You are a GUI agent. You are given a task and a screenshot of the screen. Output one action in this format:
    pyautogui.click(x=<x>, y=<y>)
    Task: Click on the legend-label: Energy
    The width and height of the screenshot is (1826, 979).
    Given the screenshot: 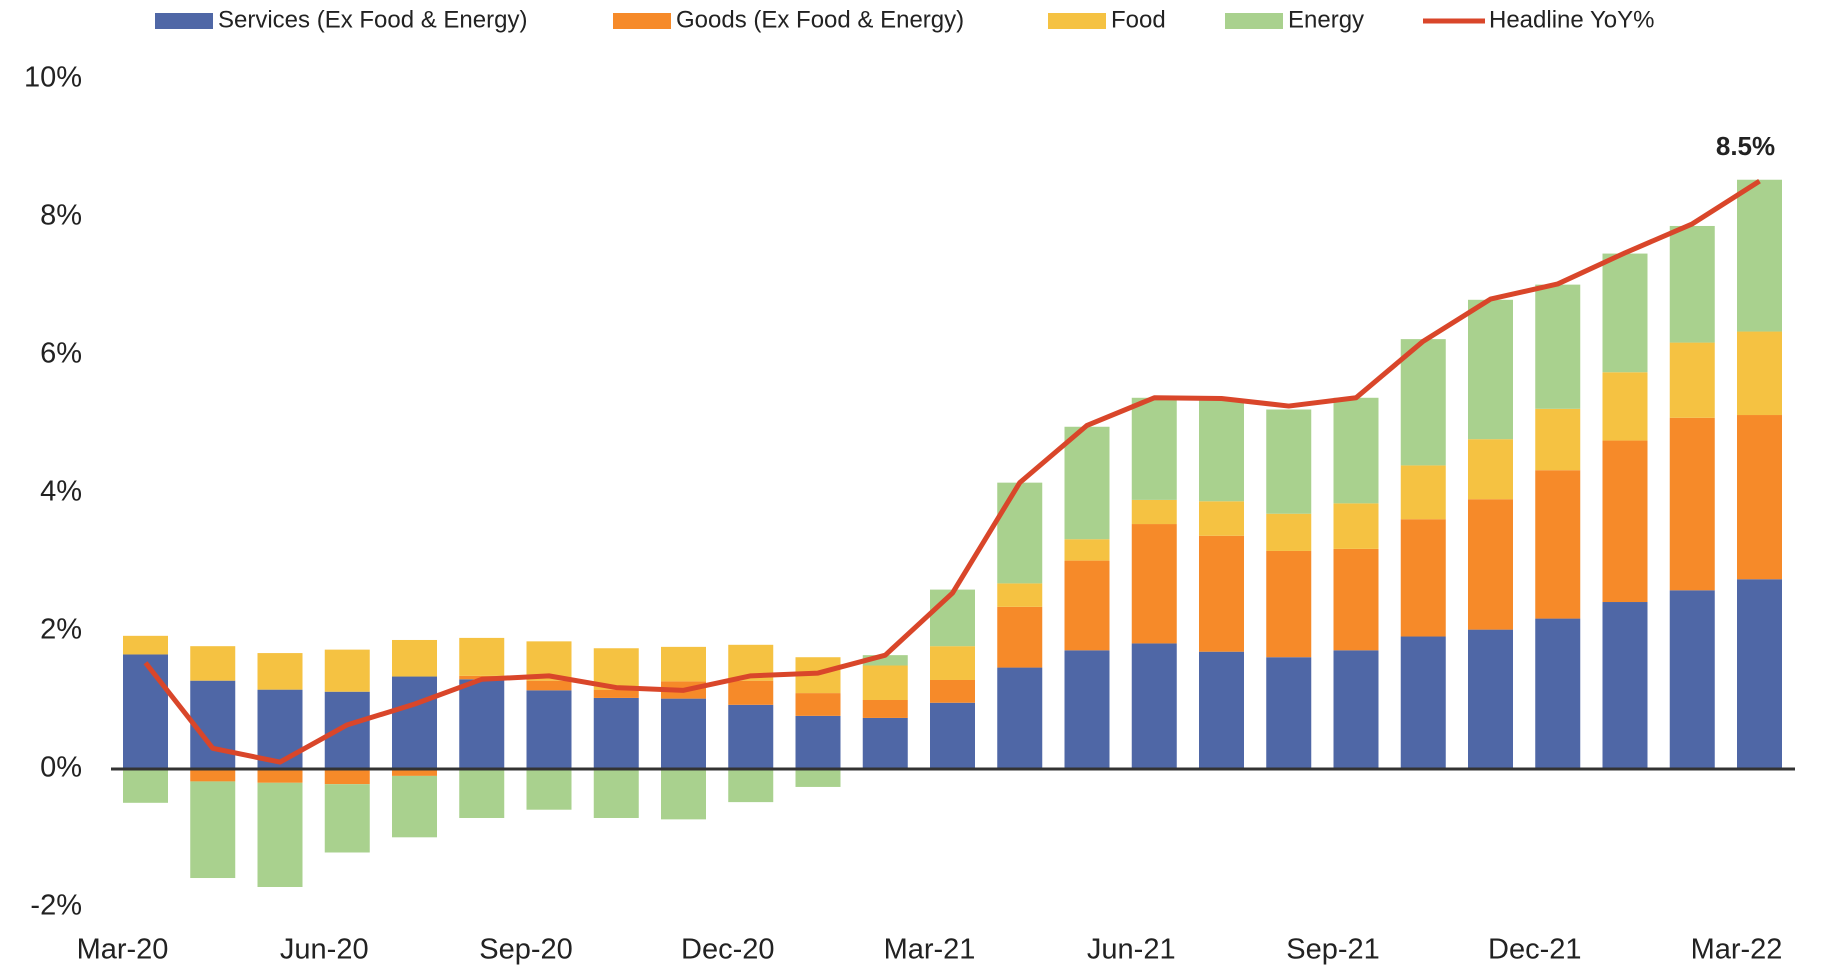 What is the action you would take?
    pyautogui.click(x=1326, y=19)
    